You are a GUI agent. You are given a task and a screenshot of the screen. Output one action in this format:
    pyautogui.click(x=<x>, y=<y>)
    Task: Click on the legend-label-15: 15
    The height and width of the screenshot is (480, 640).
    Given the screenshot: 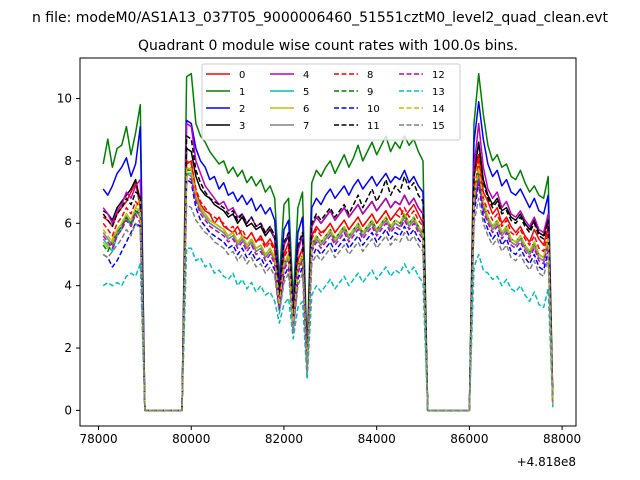 What is the action you would take?
    pyautogui.click(x=438, y=126)
    